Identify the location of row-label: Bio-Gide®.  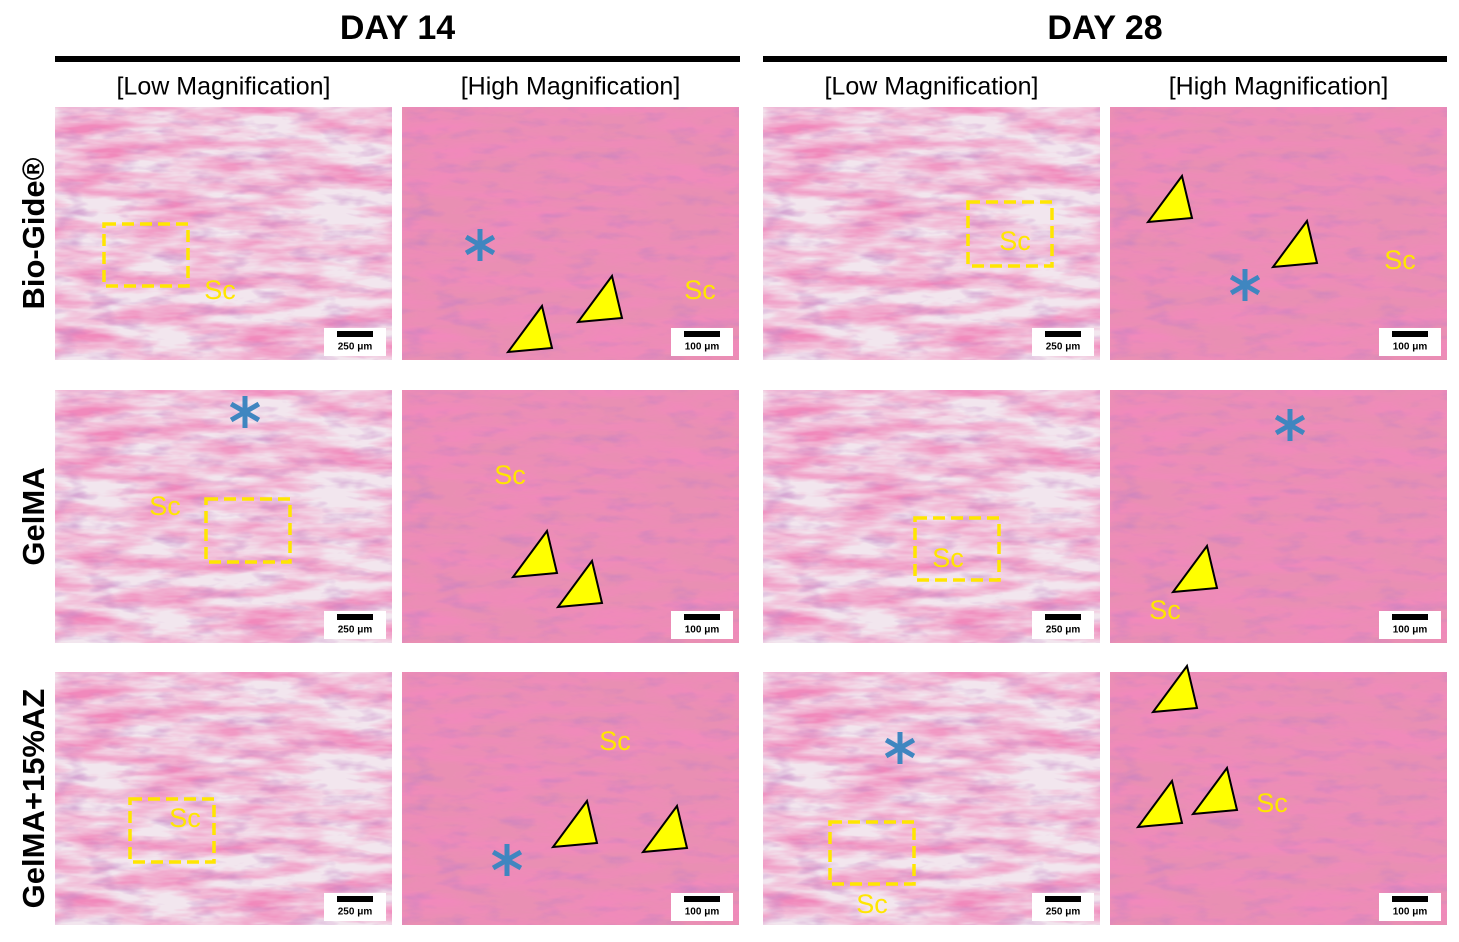
(33, 233).